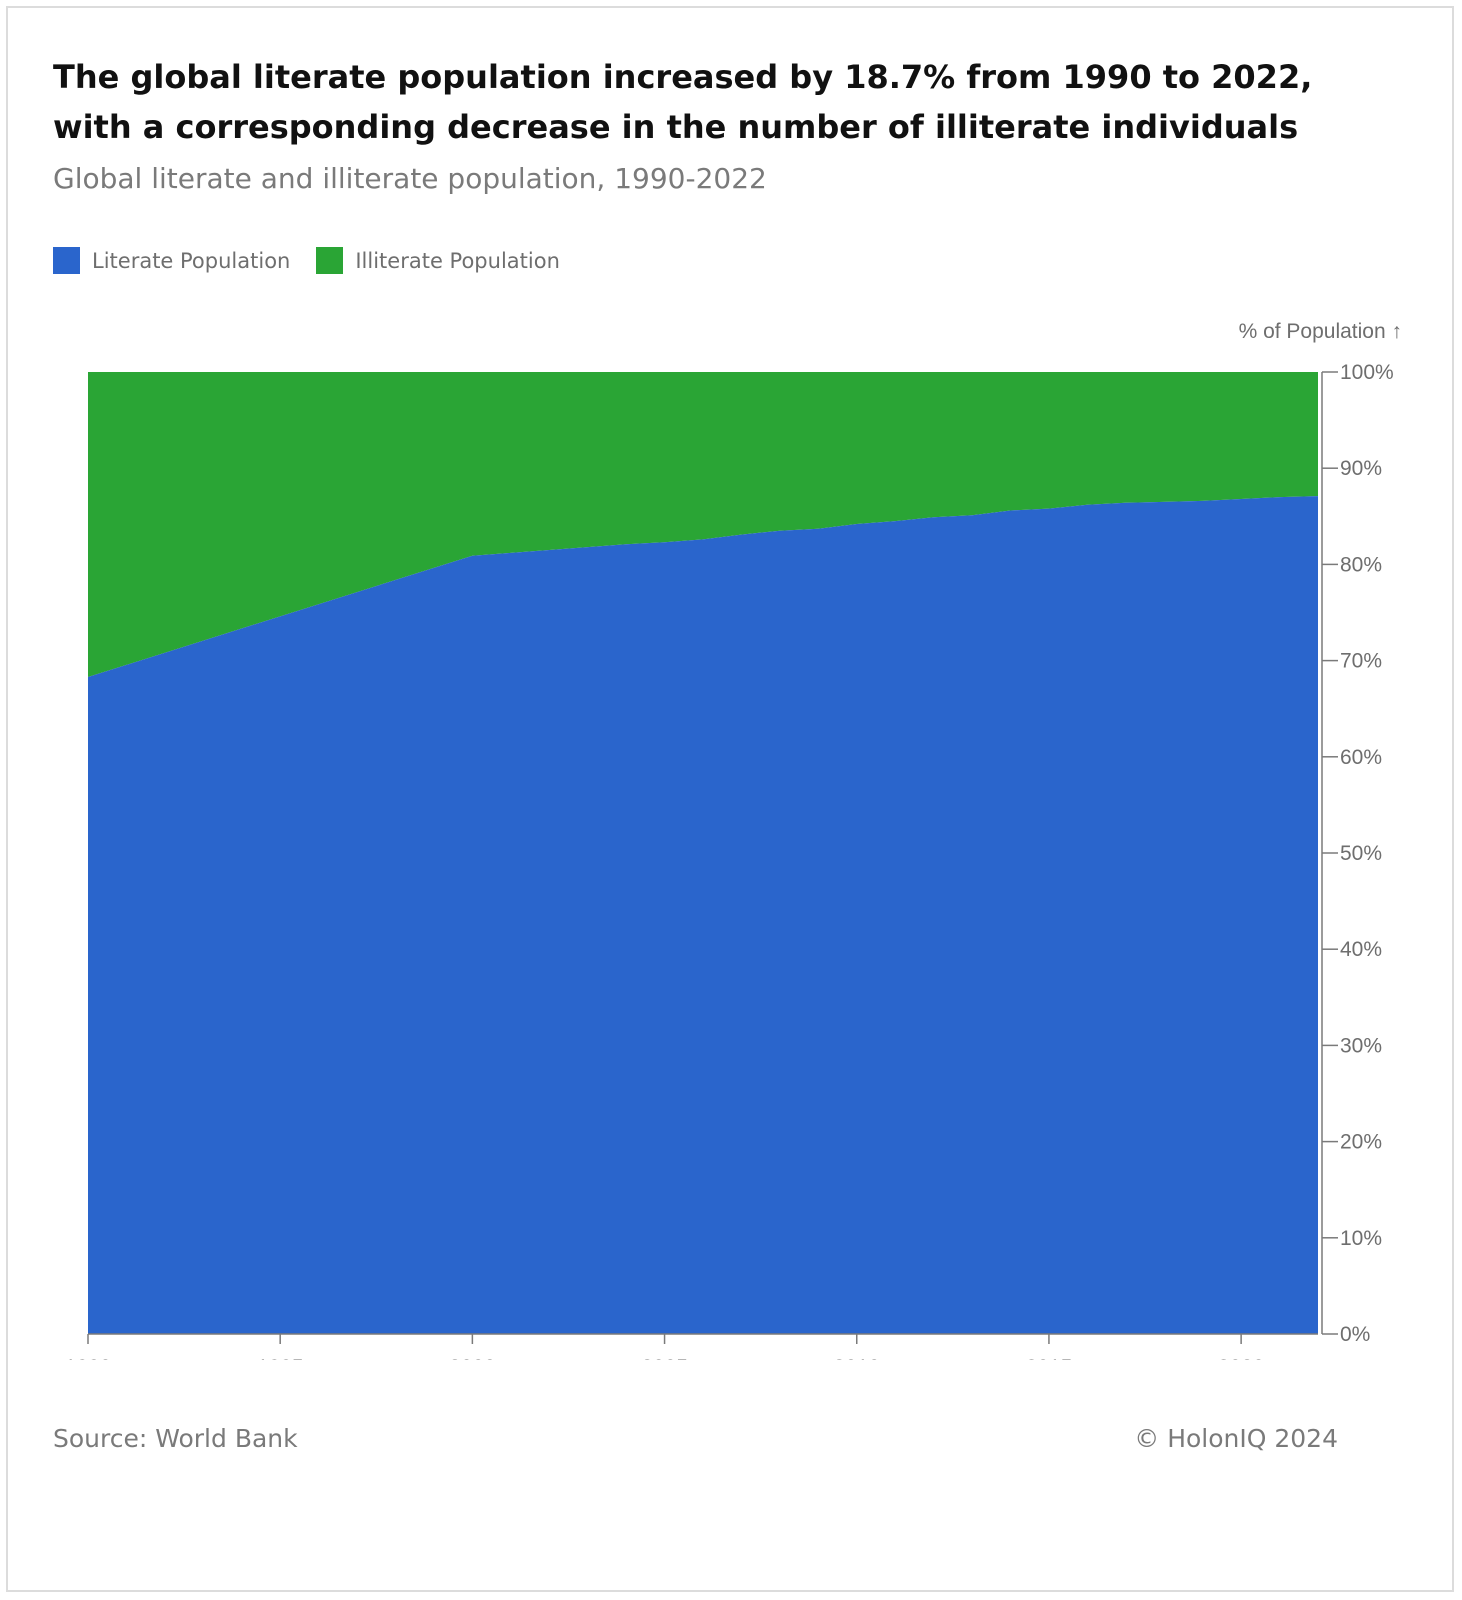  I want to click on y-tick-label: 100%, so click(1367, 372).